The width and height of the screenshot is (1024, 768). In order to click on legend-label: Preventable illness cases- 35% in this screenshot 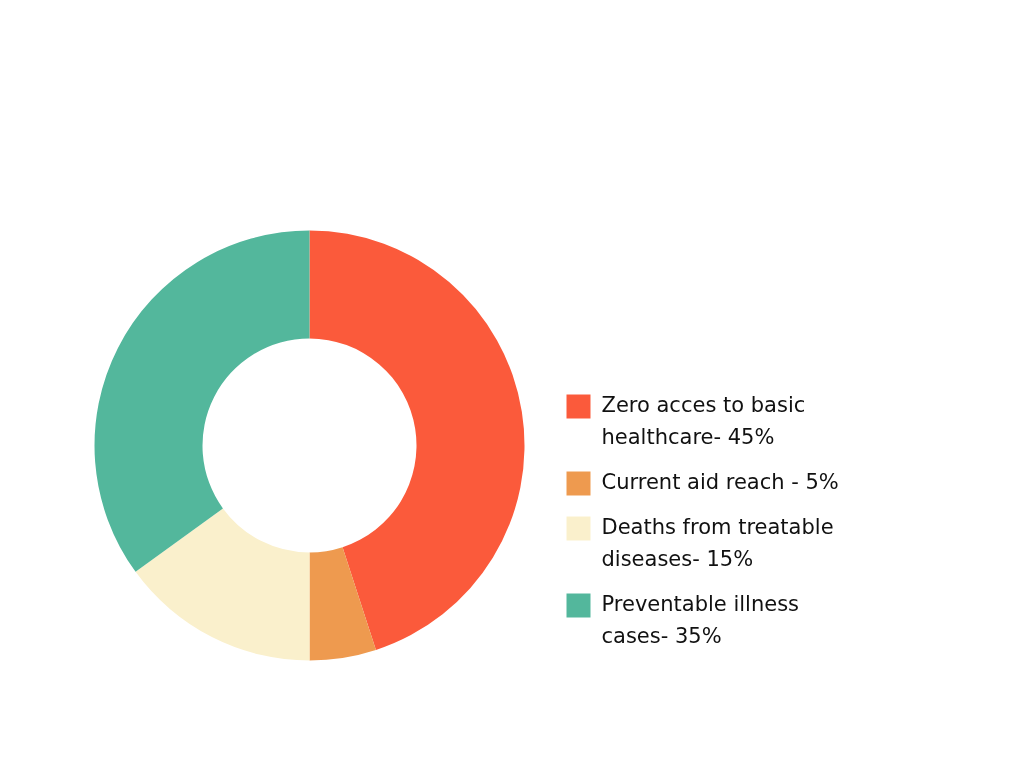, I will do `click(700, 619)`.